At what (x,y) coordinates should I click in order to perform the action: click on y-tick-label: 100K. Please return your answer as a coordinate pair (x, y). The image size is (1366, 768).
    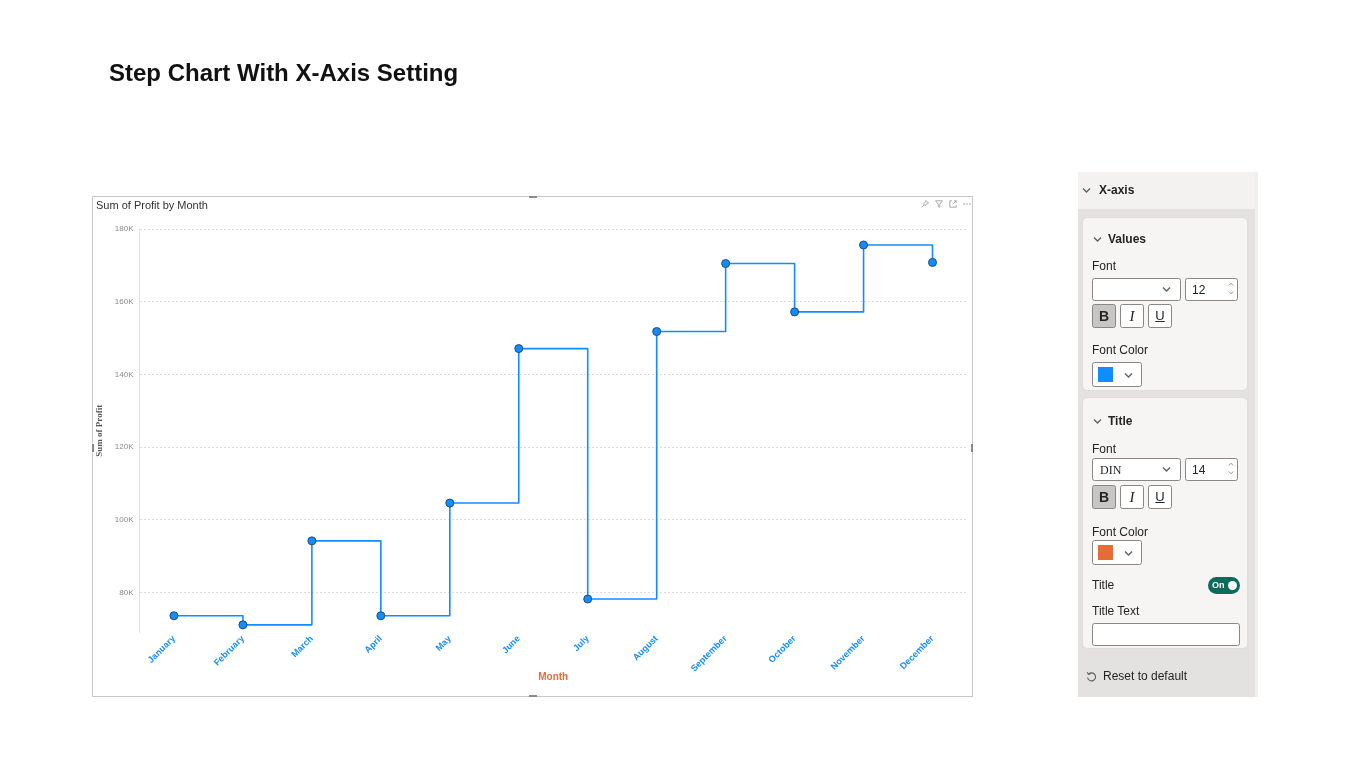
    Looking at the image, I should click on (124, 519).